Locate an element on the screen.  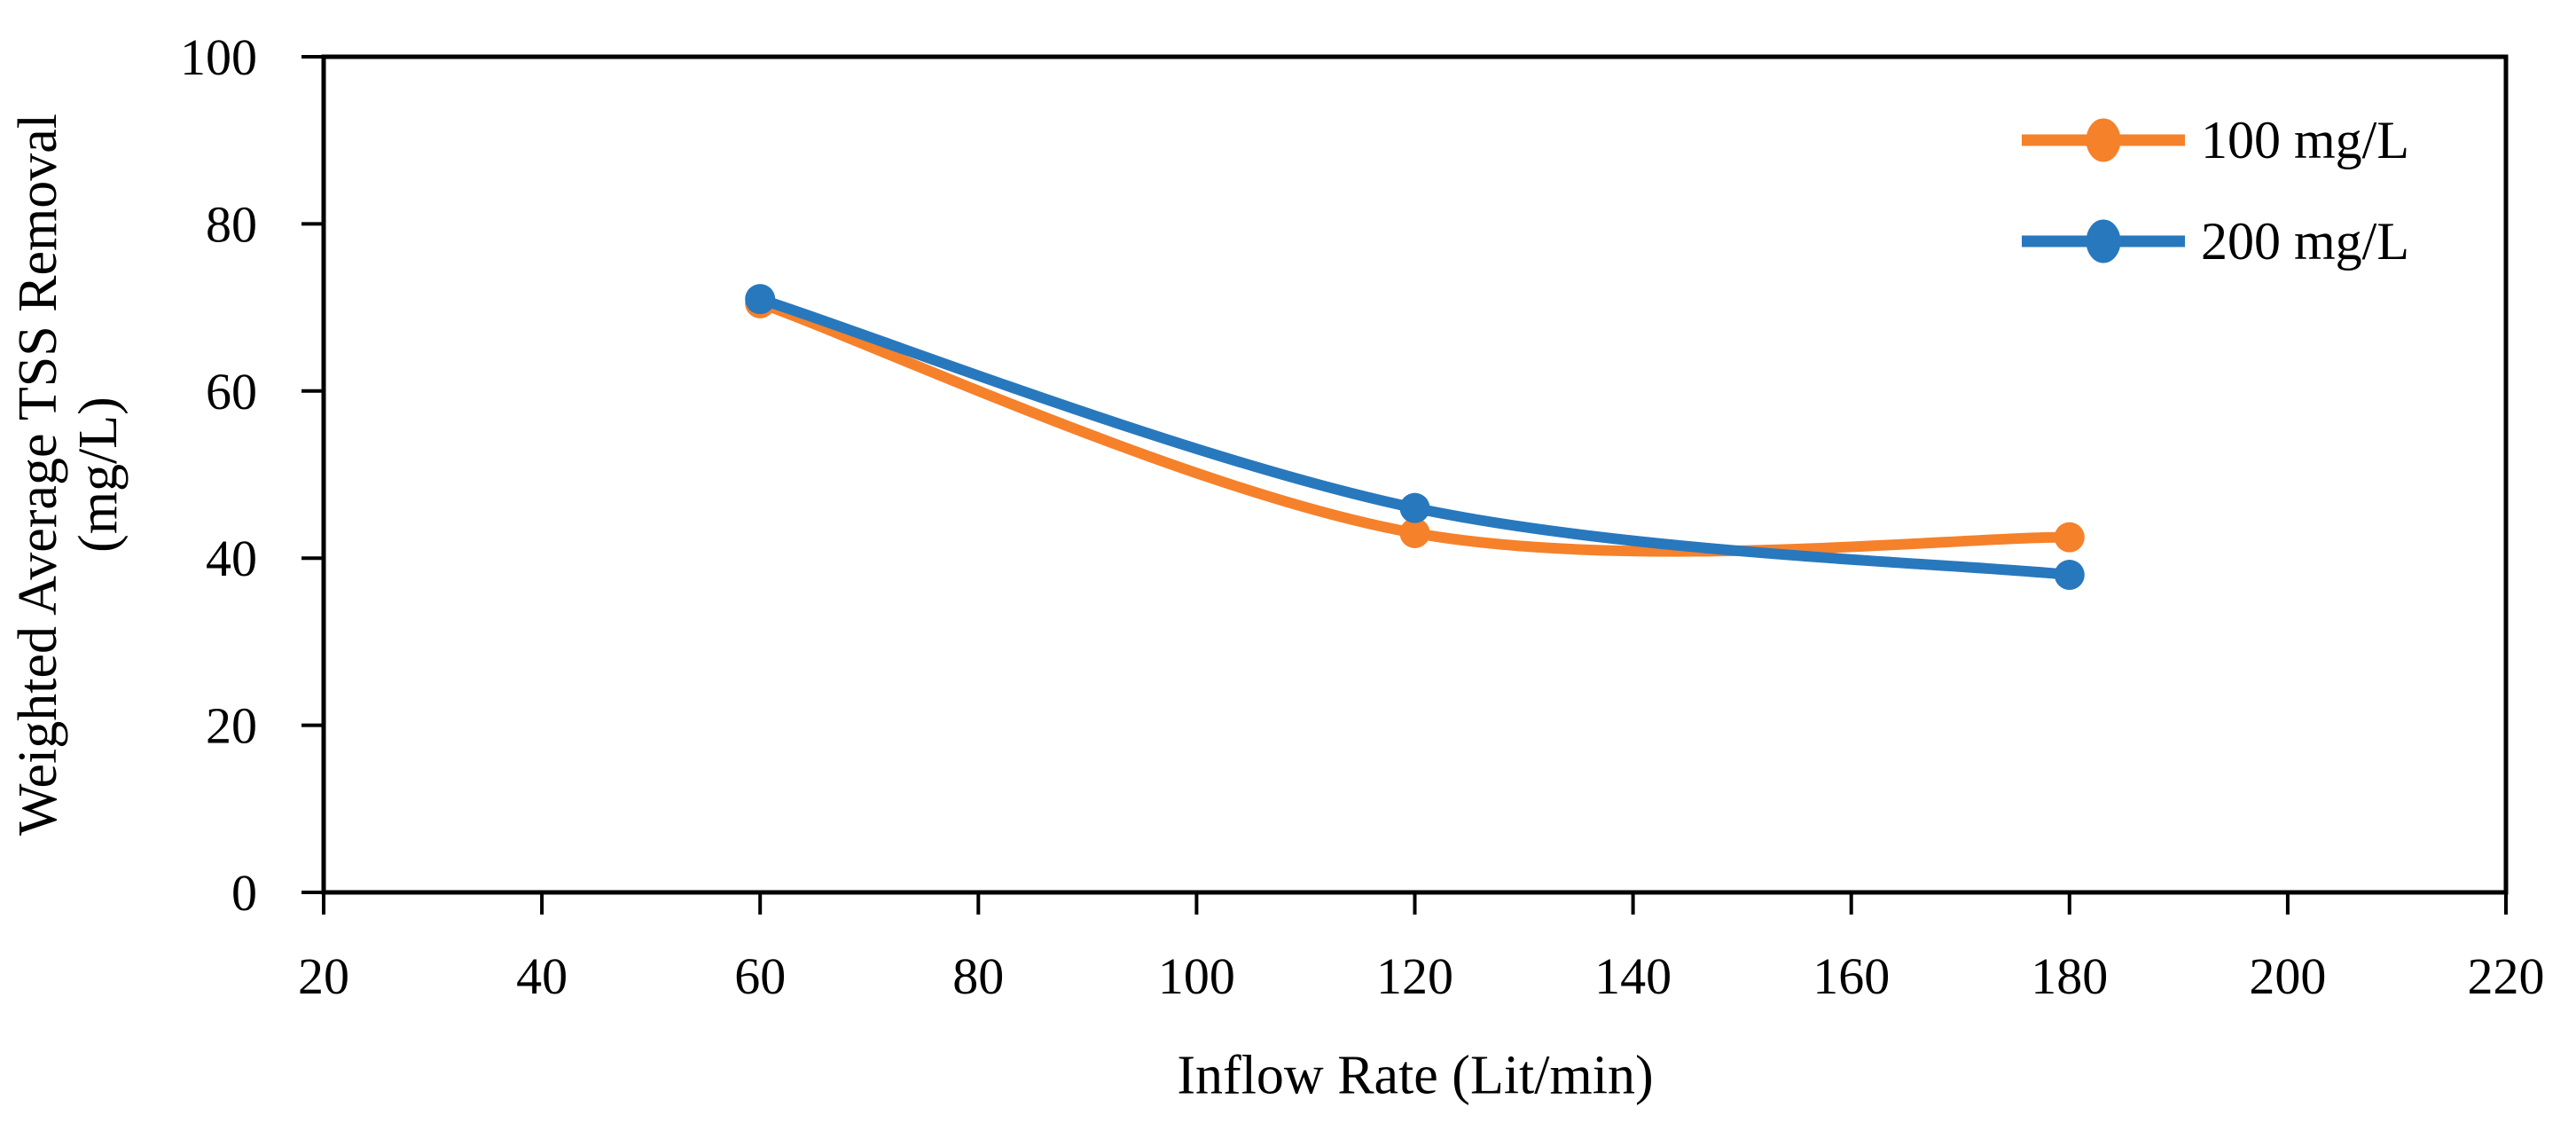
x-axis-title: Inflow Rate (Lit/min) is located at coordinates (1415, 1075).